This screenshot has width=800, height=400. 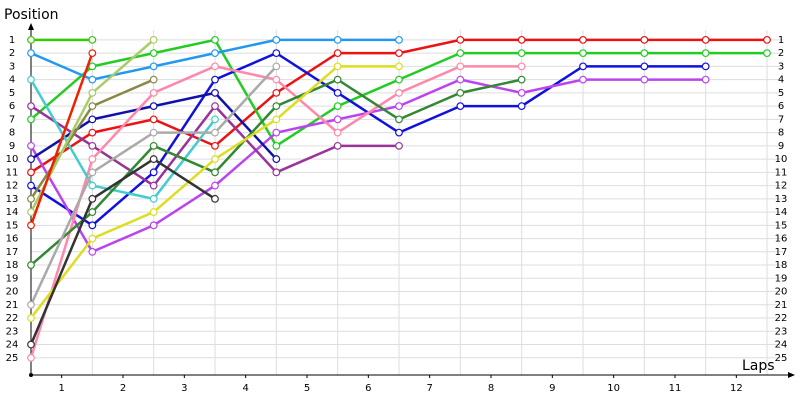 I want to click on series-line, so click(x=122, y=251).